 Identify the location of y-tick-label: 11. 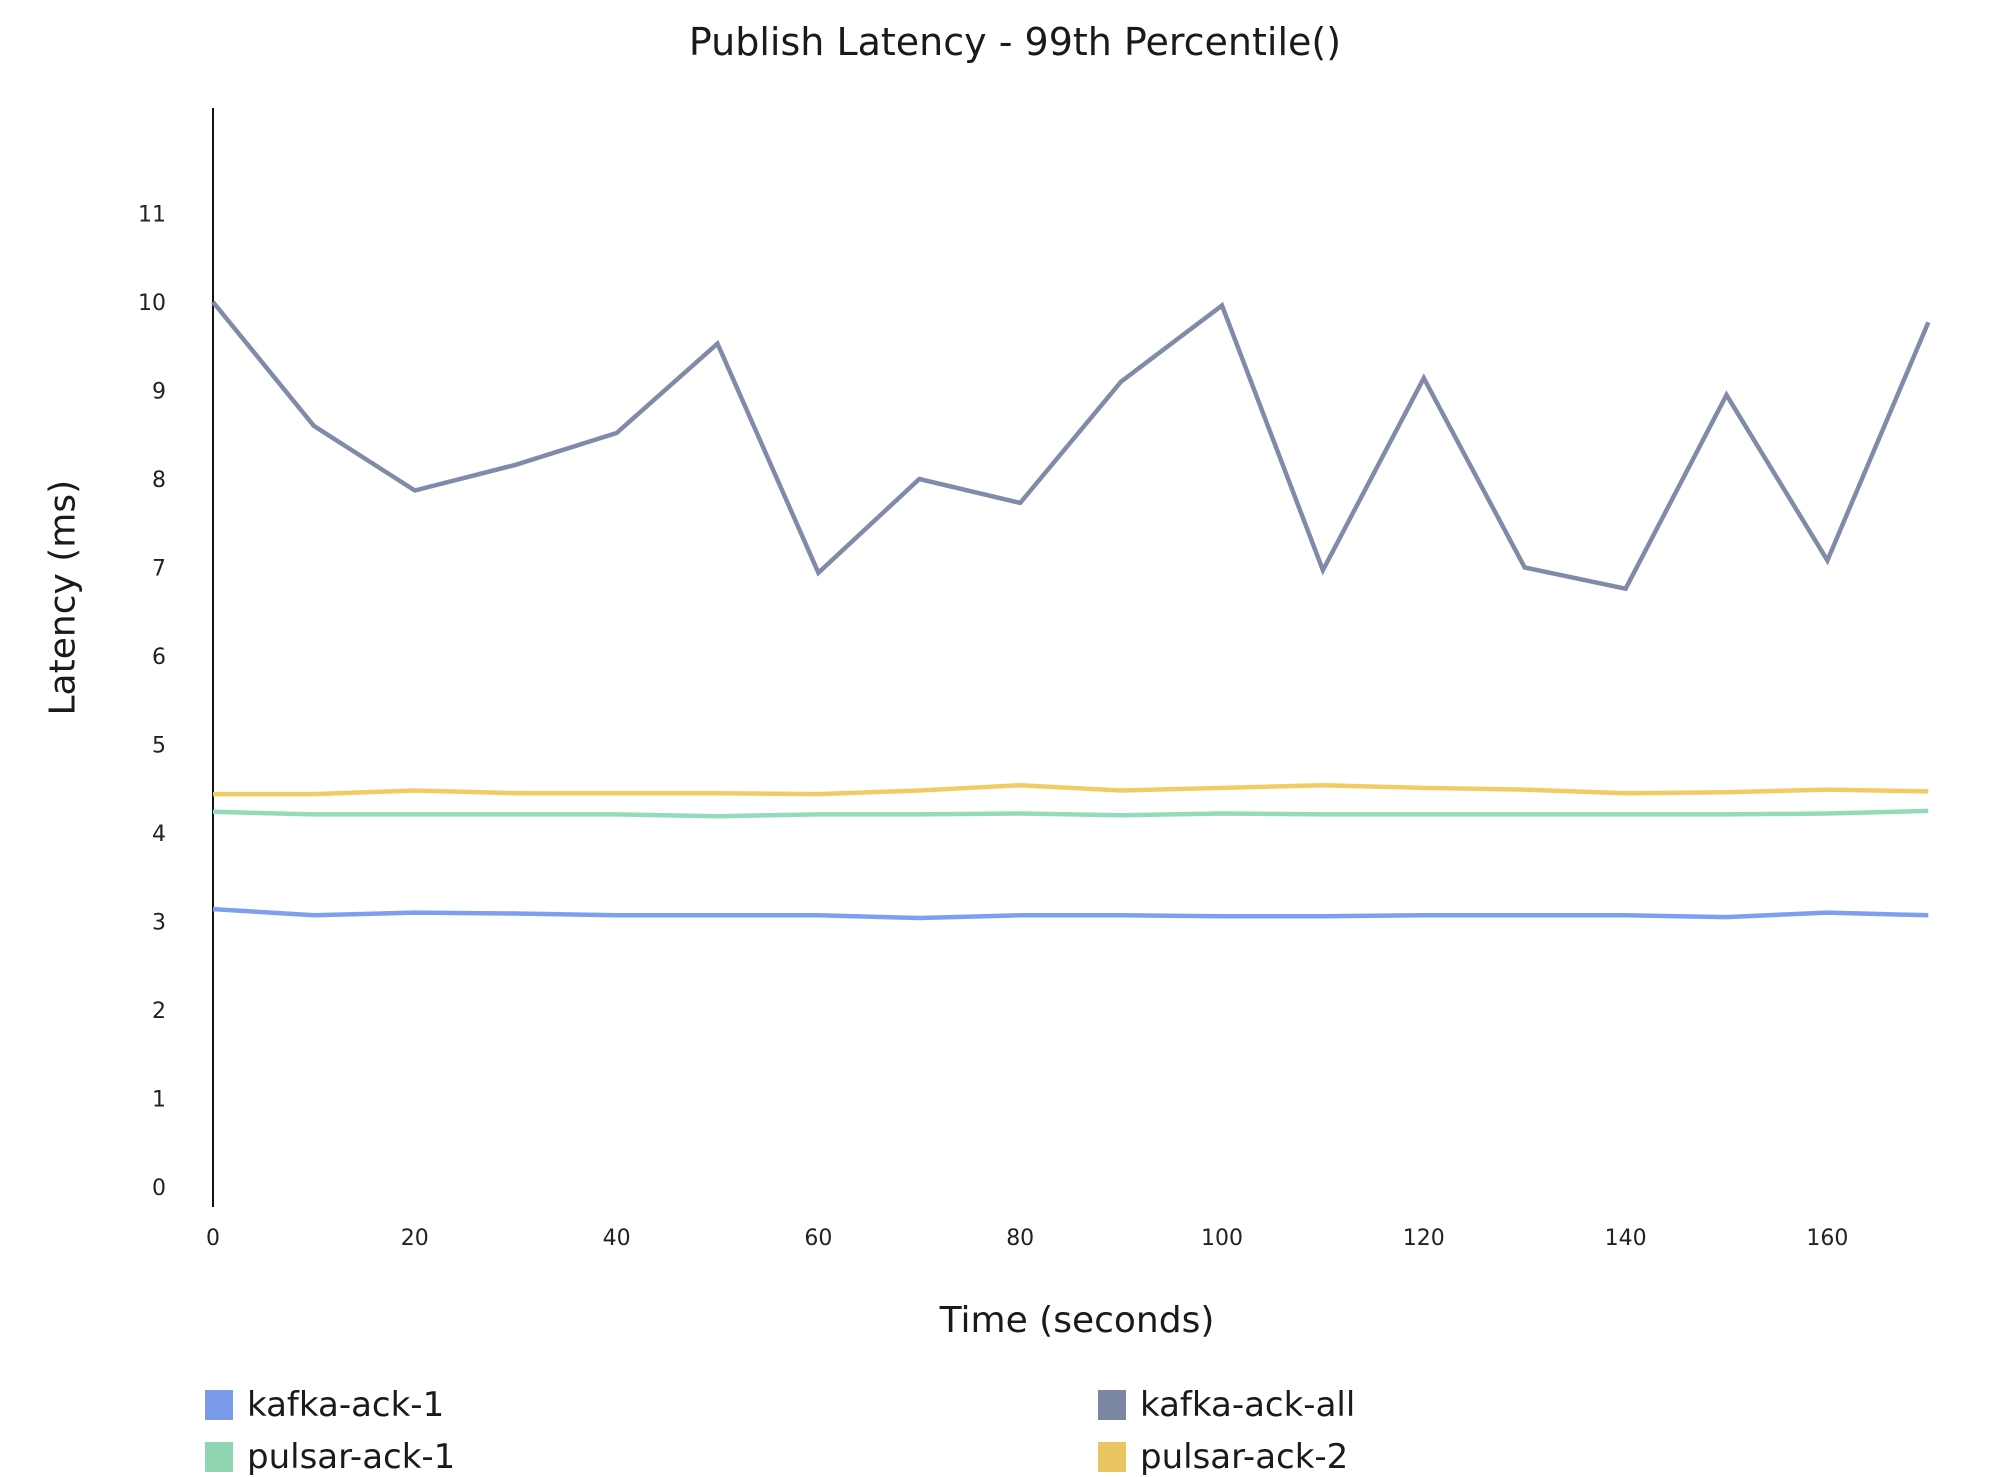
(152, 215).